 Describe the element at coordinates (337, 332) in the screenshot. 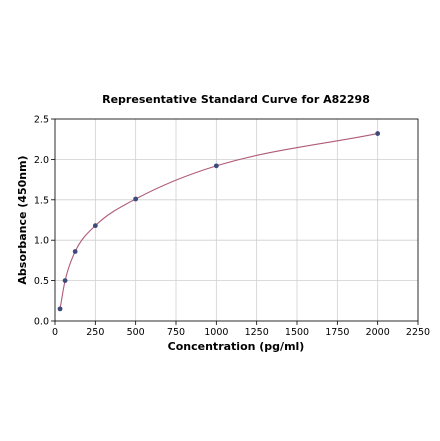

I see `x-tick-label: 1750` at that location.